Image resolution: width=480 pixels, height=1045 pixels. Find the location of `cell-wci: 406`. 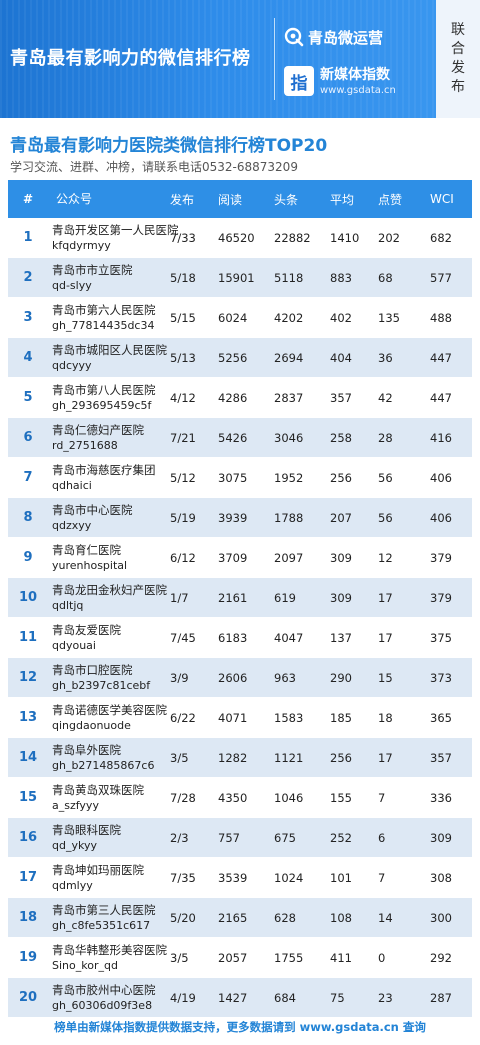

cell-wci: 406 is located at coordinates (441, 517).